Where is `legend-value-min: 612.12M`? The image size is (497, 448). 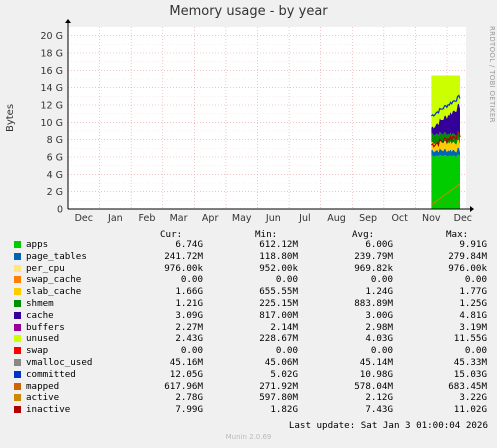
legend-value-min: 612.12M is located at coordinates (278, 244).